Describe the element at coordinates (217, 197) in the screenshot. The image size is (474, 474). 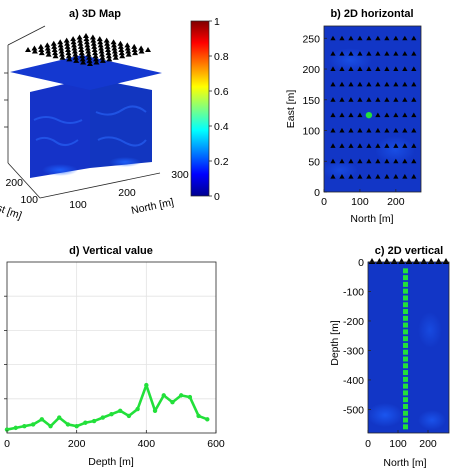
I see `colorbar-tick-label: 0` at that location.